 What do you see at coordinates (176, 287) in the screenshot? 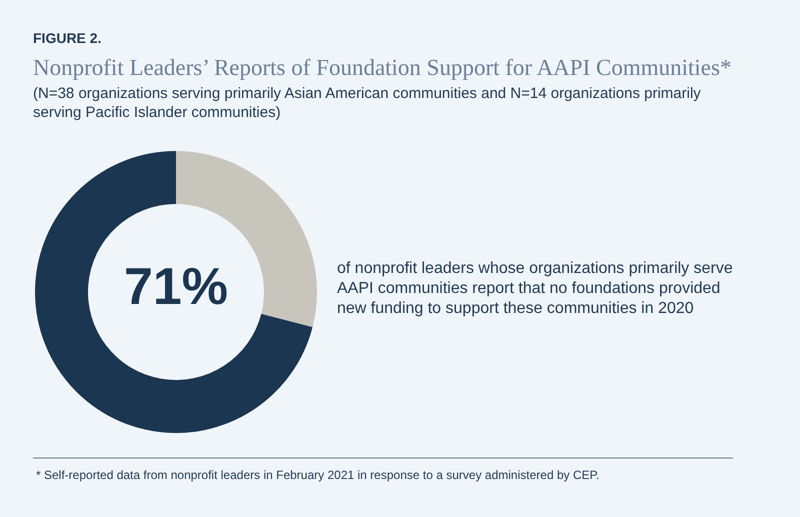
I see `data-label: 71%` at bounding box center [176, 287].